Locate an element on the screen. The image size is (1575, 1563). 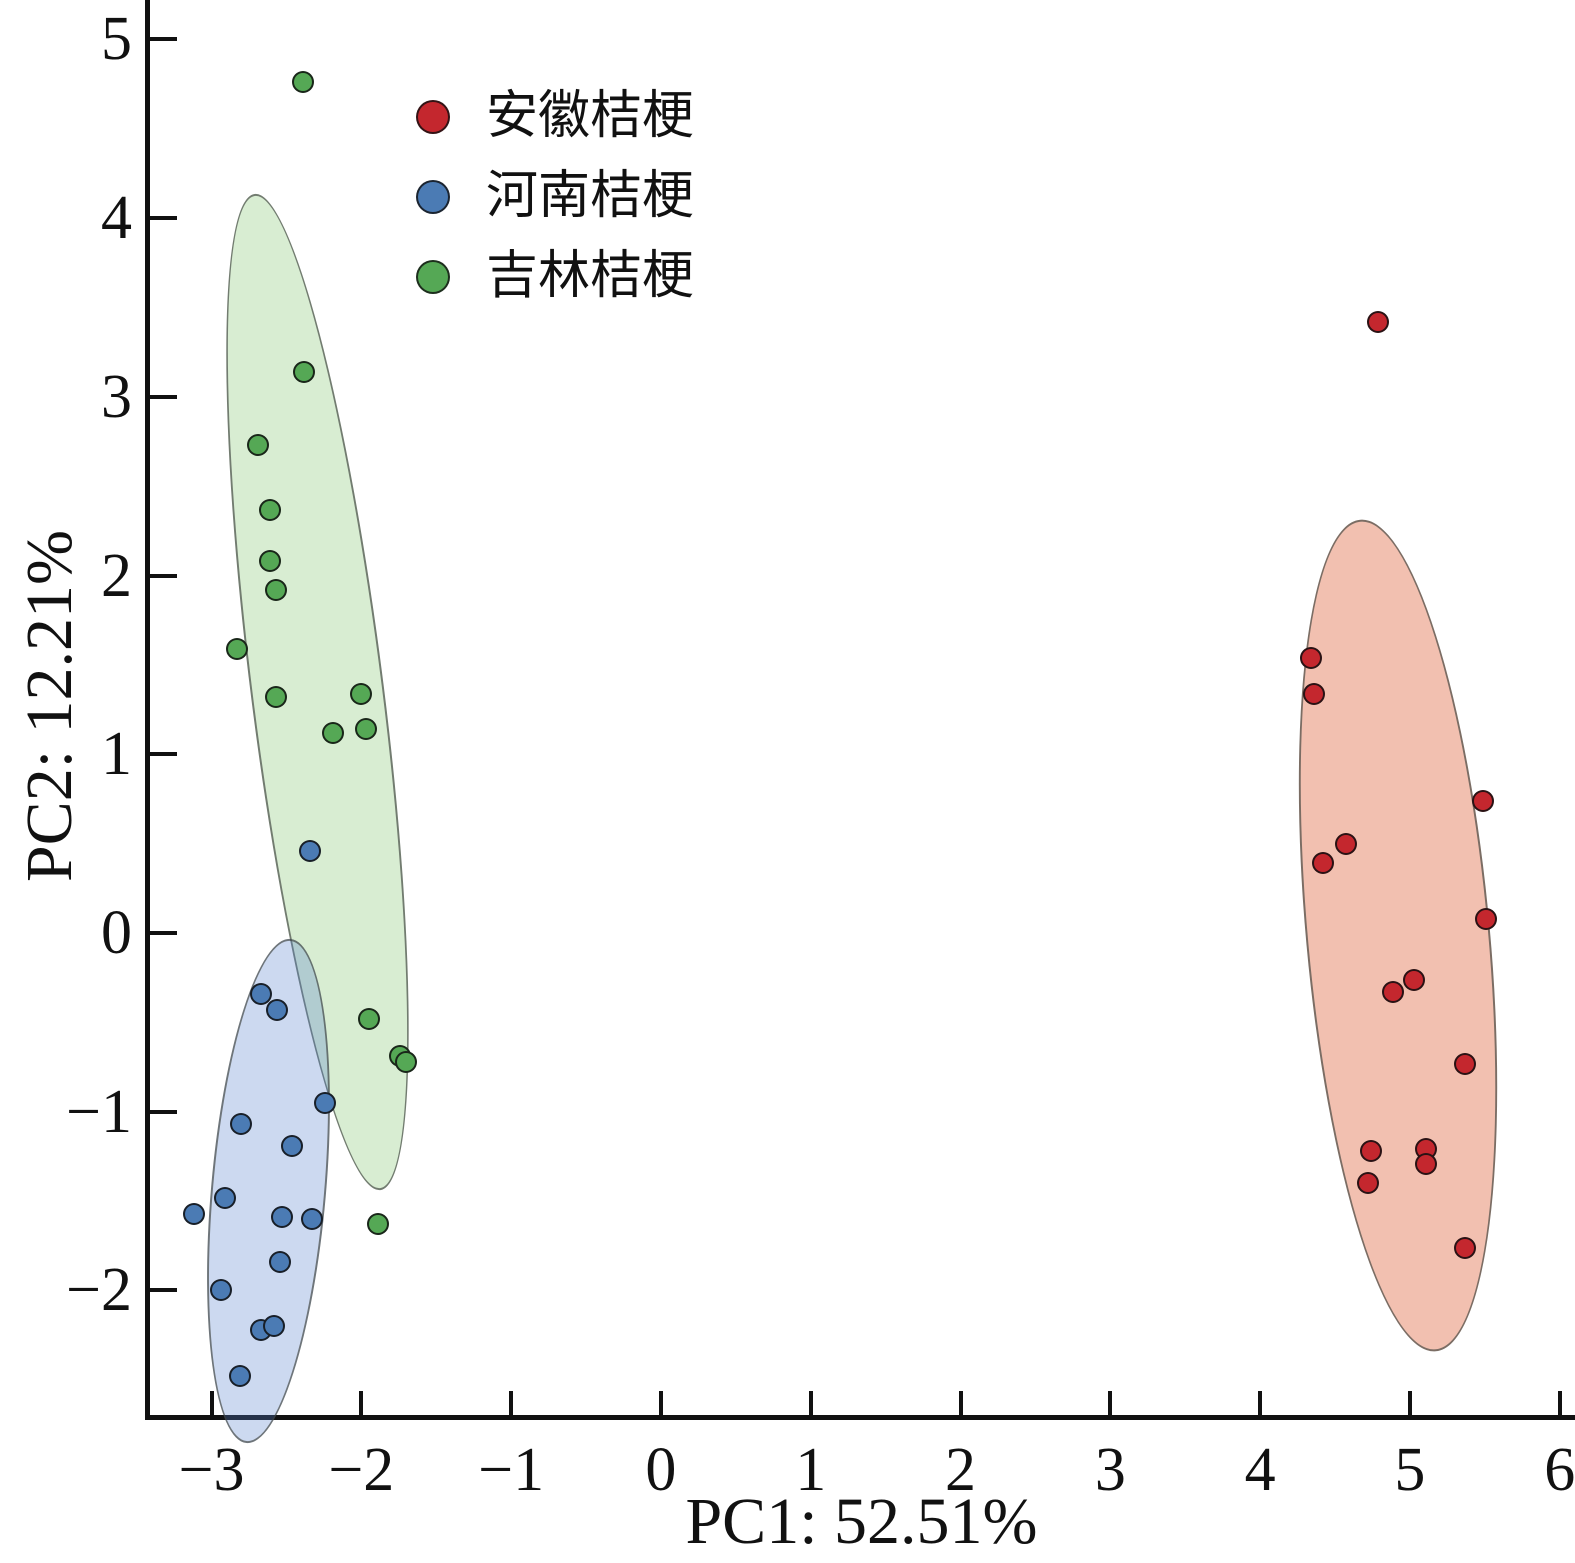
y-tick-label: 3 is located at coordinates (116, 396).